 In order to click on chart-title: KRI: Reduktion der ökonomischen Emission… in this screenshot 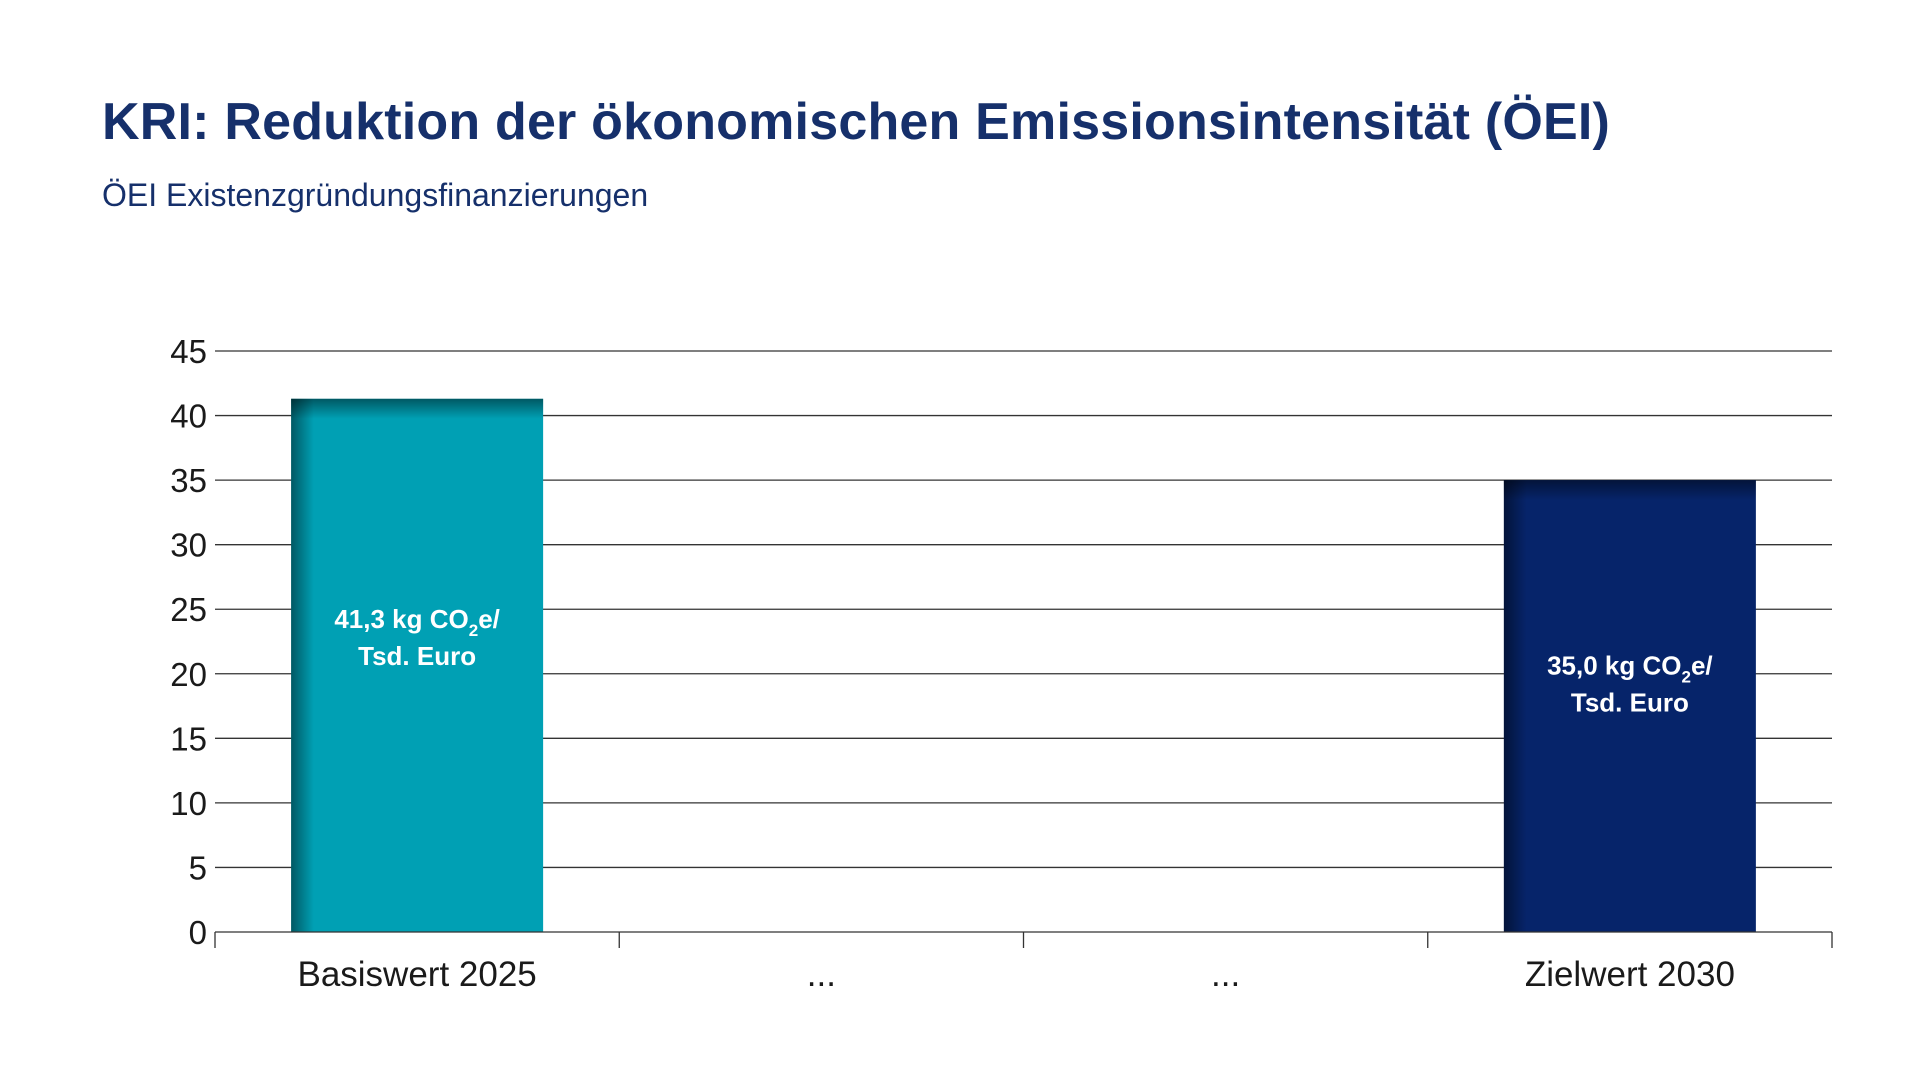, I will do `click(856, 122)`.